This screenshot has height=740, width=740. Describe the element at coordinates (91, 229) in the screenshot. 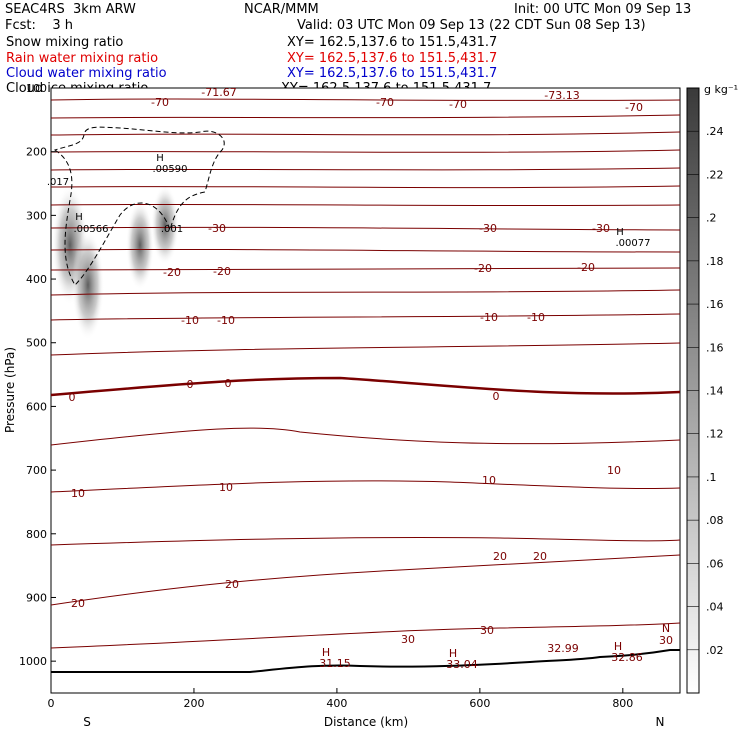

I see `extremum-value: .00566` at that location.